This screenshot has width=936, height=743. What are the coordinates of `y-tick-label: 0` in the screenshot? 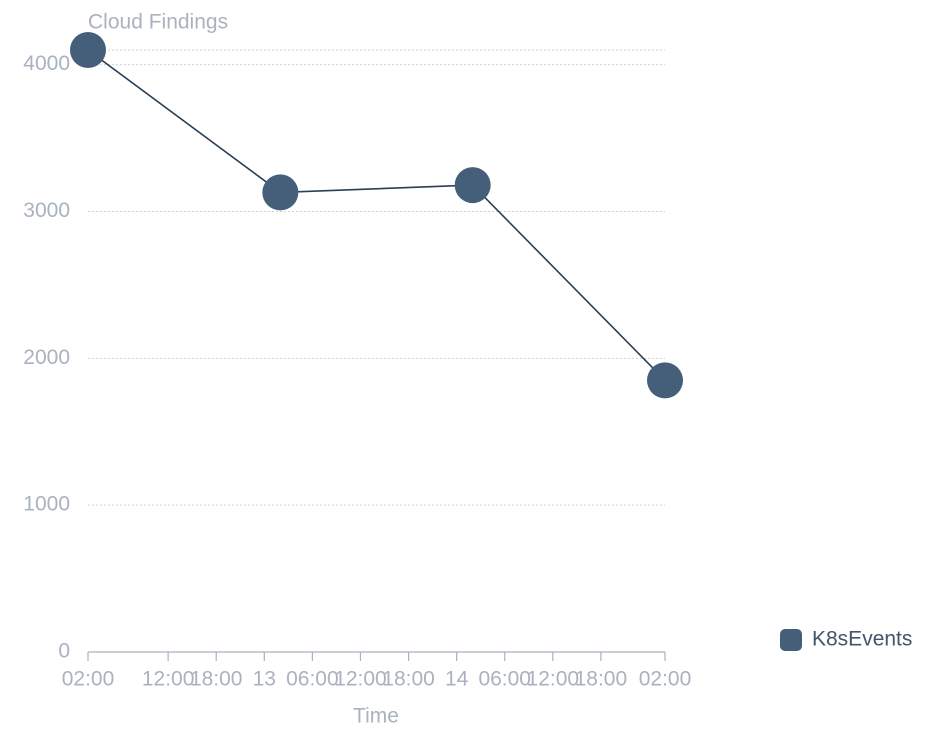 It's located at (64, 651).